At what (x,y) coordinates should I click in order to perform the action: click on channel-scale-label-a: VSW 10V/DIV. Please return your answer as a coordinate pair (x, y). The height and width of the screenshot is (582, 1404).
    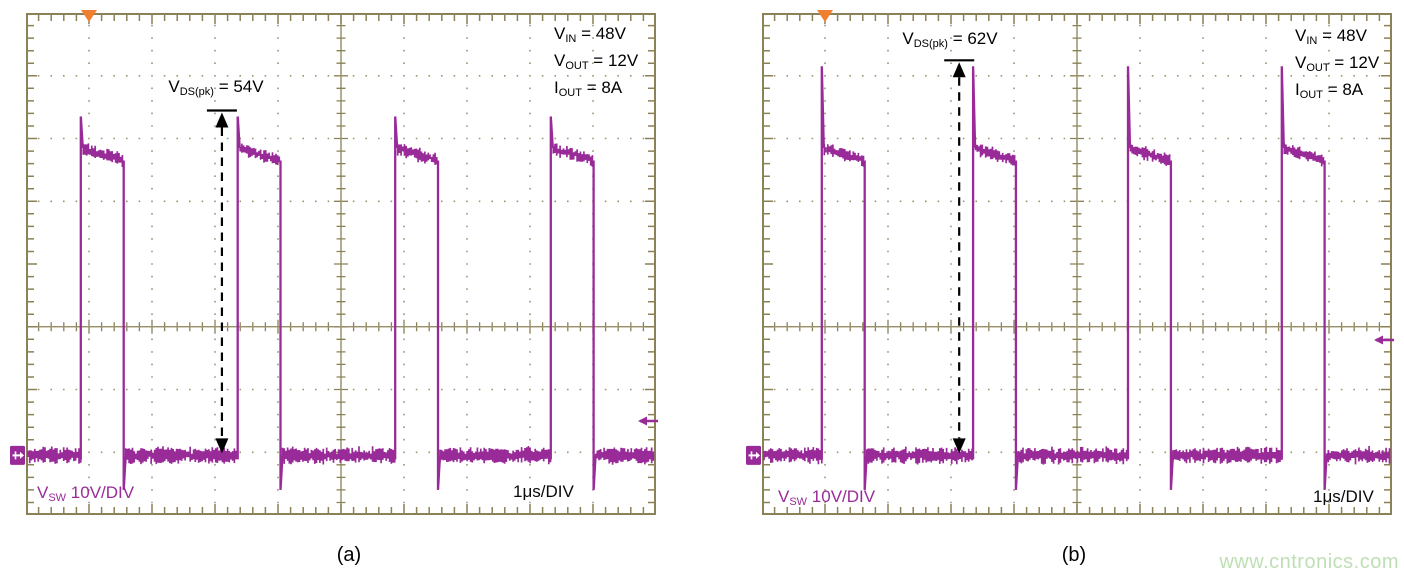
    Looking at the image, I should click on (86, 493).